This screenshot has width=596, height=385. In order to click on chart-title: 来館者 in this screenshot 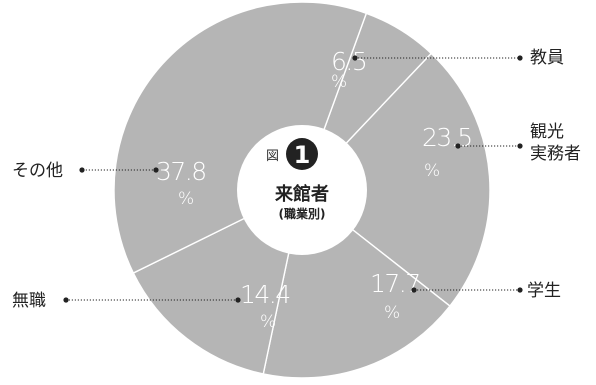, I will do `click(301, 194)`.